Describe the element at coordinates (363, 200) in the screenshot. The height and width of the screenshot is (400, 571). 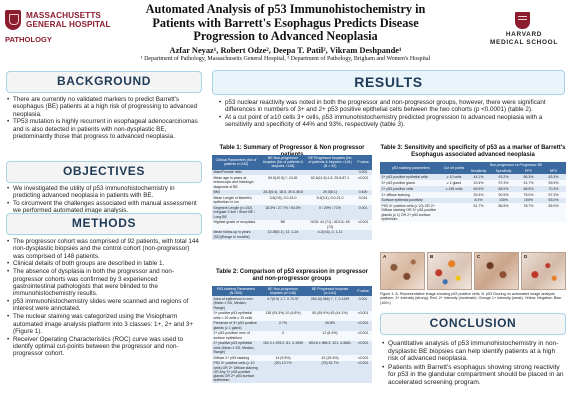
I see `table-cell: 0.014` at that location.